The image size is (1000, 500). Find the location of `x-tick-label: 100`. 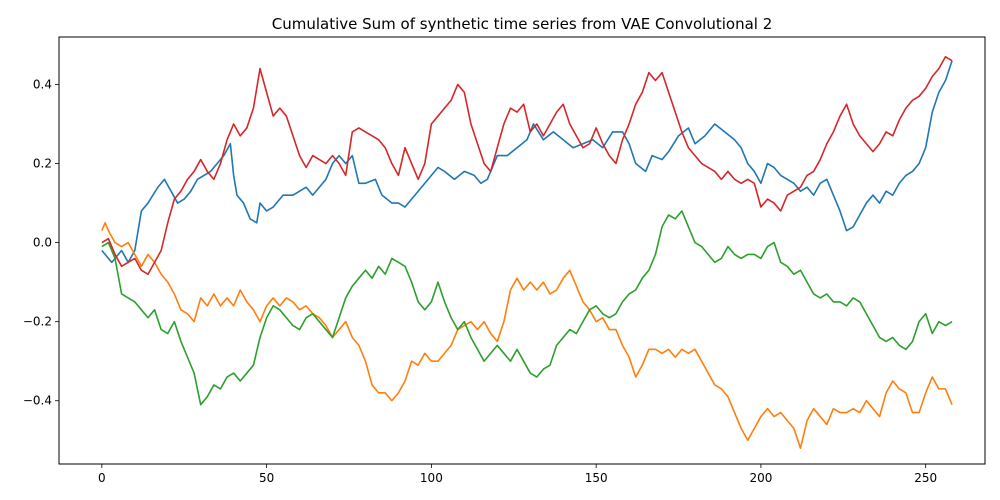

x-tick-label: 100 is located at coordinates (431, 478).